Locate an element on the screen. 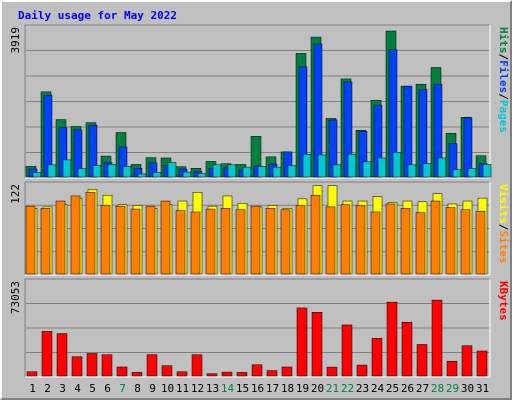 This screenshot has height=400, width=512. x-tick-label: 18 is located at coordinates (287, 388).